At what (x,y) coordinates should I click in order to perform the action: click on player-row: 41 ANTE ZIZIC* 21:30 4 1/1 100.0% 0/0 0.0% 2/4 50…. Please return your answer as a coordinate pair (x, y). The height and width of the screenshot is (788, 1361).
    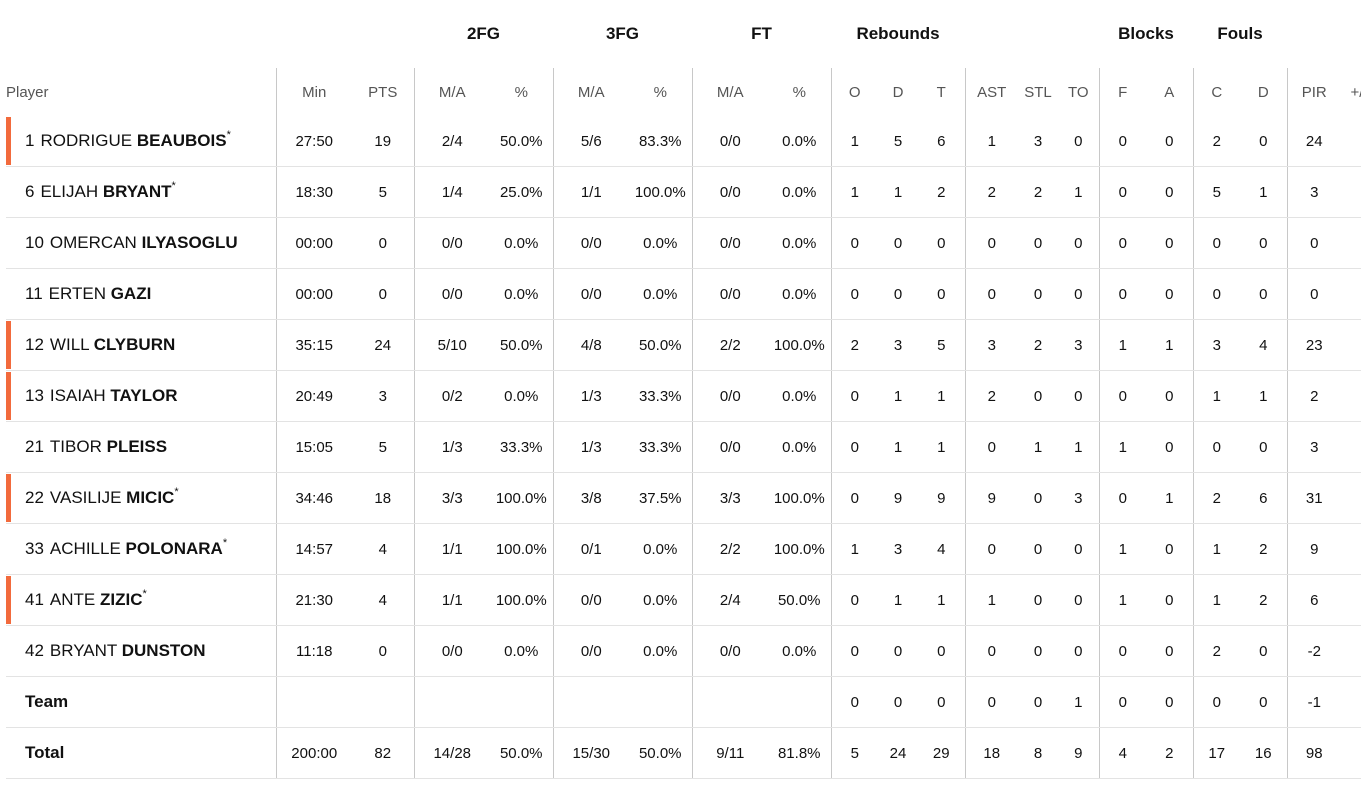
    Looking at the image, I should click on (683, 600).